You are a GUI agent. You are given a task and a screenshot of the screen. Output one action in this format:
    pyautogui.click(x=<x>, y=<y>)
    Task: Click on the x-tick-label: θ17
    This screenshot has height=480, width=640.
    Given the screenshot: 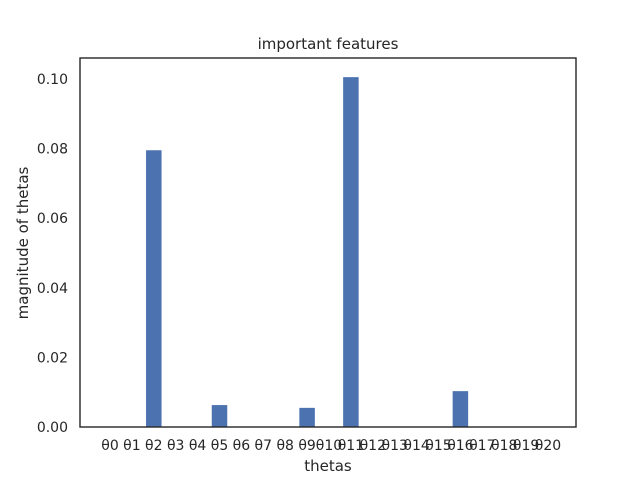 What is the action you would take?
    pyautogui.click(x=482, y=446)
    